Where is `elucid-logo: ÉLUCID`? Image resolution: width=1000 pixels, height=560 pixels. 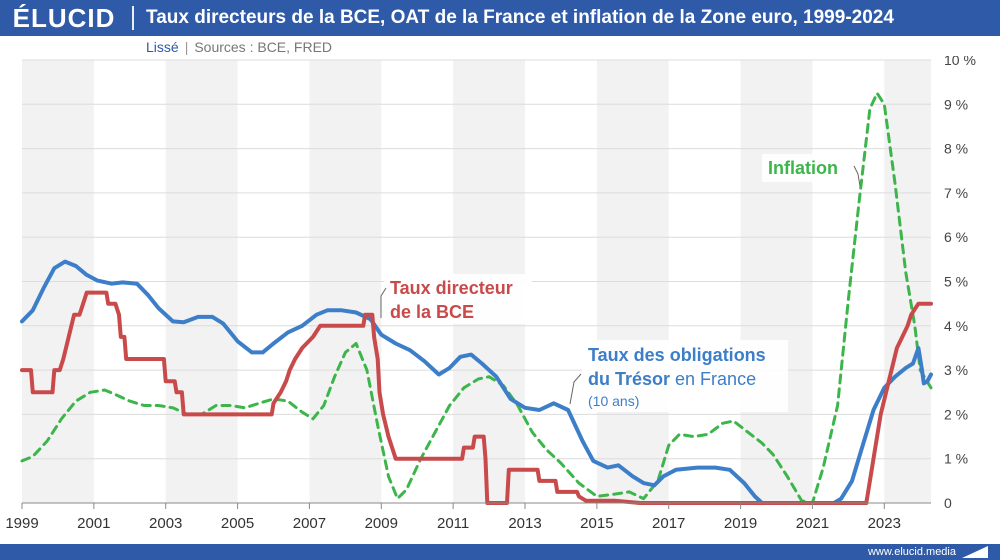
elucid-logo: ÉLUCID is located at coordinates (64, 18).